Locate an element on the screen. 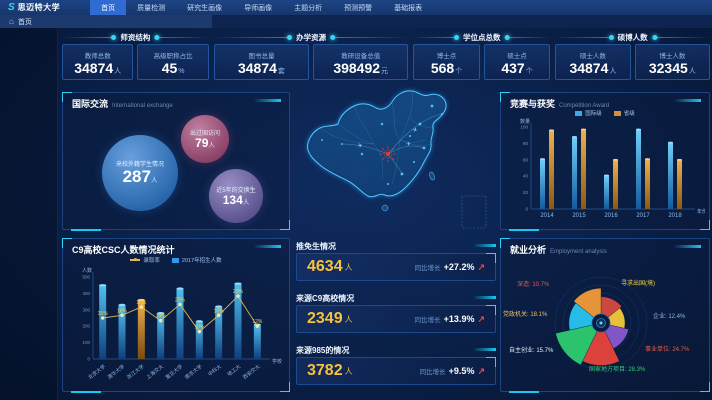  stat-from-985: 来源985的情况 3782 人 同比增长 +9.5% ↗ is located at coordinates (396, 364).